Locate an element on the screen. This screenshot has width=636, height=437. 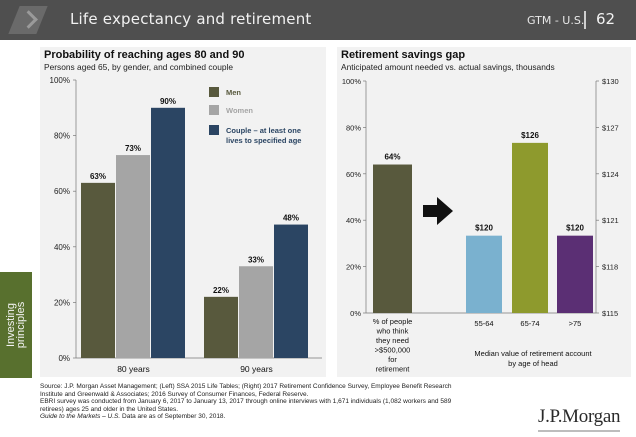
left-y-tick-label: 60% is located at coordinates (62, 191).